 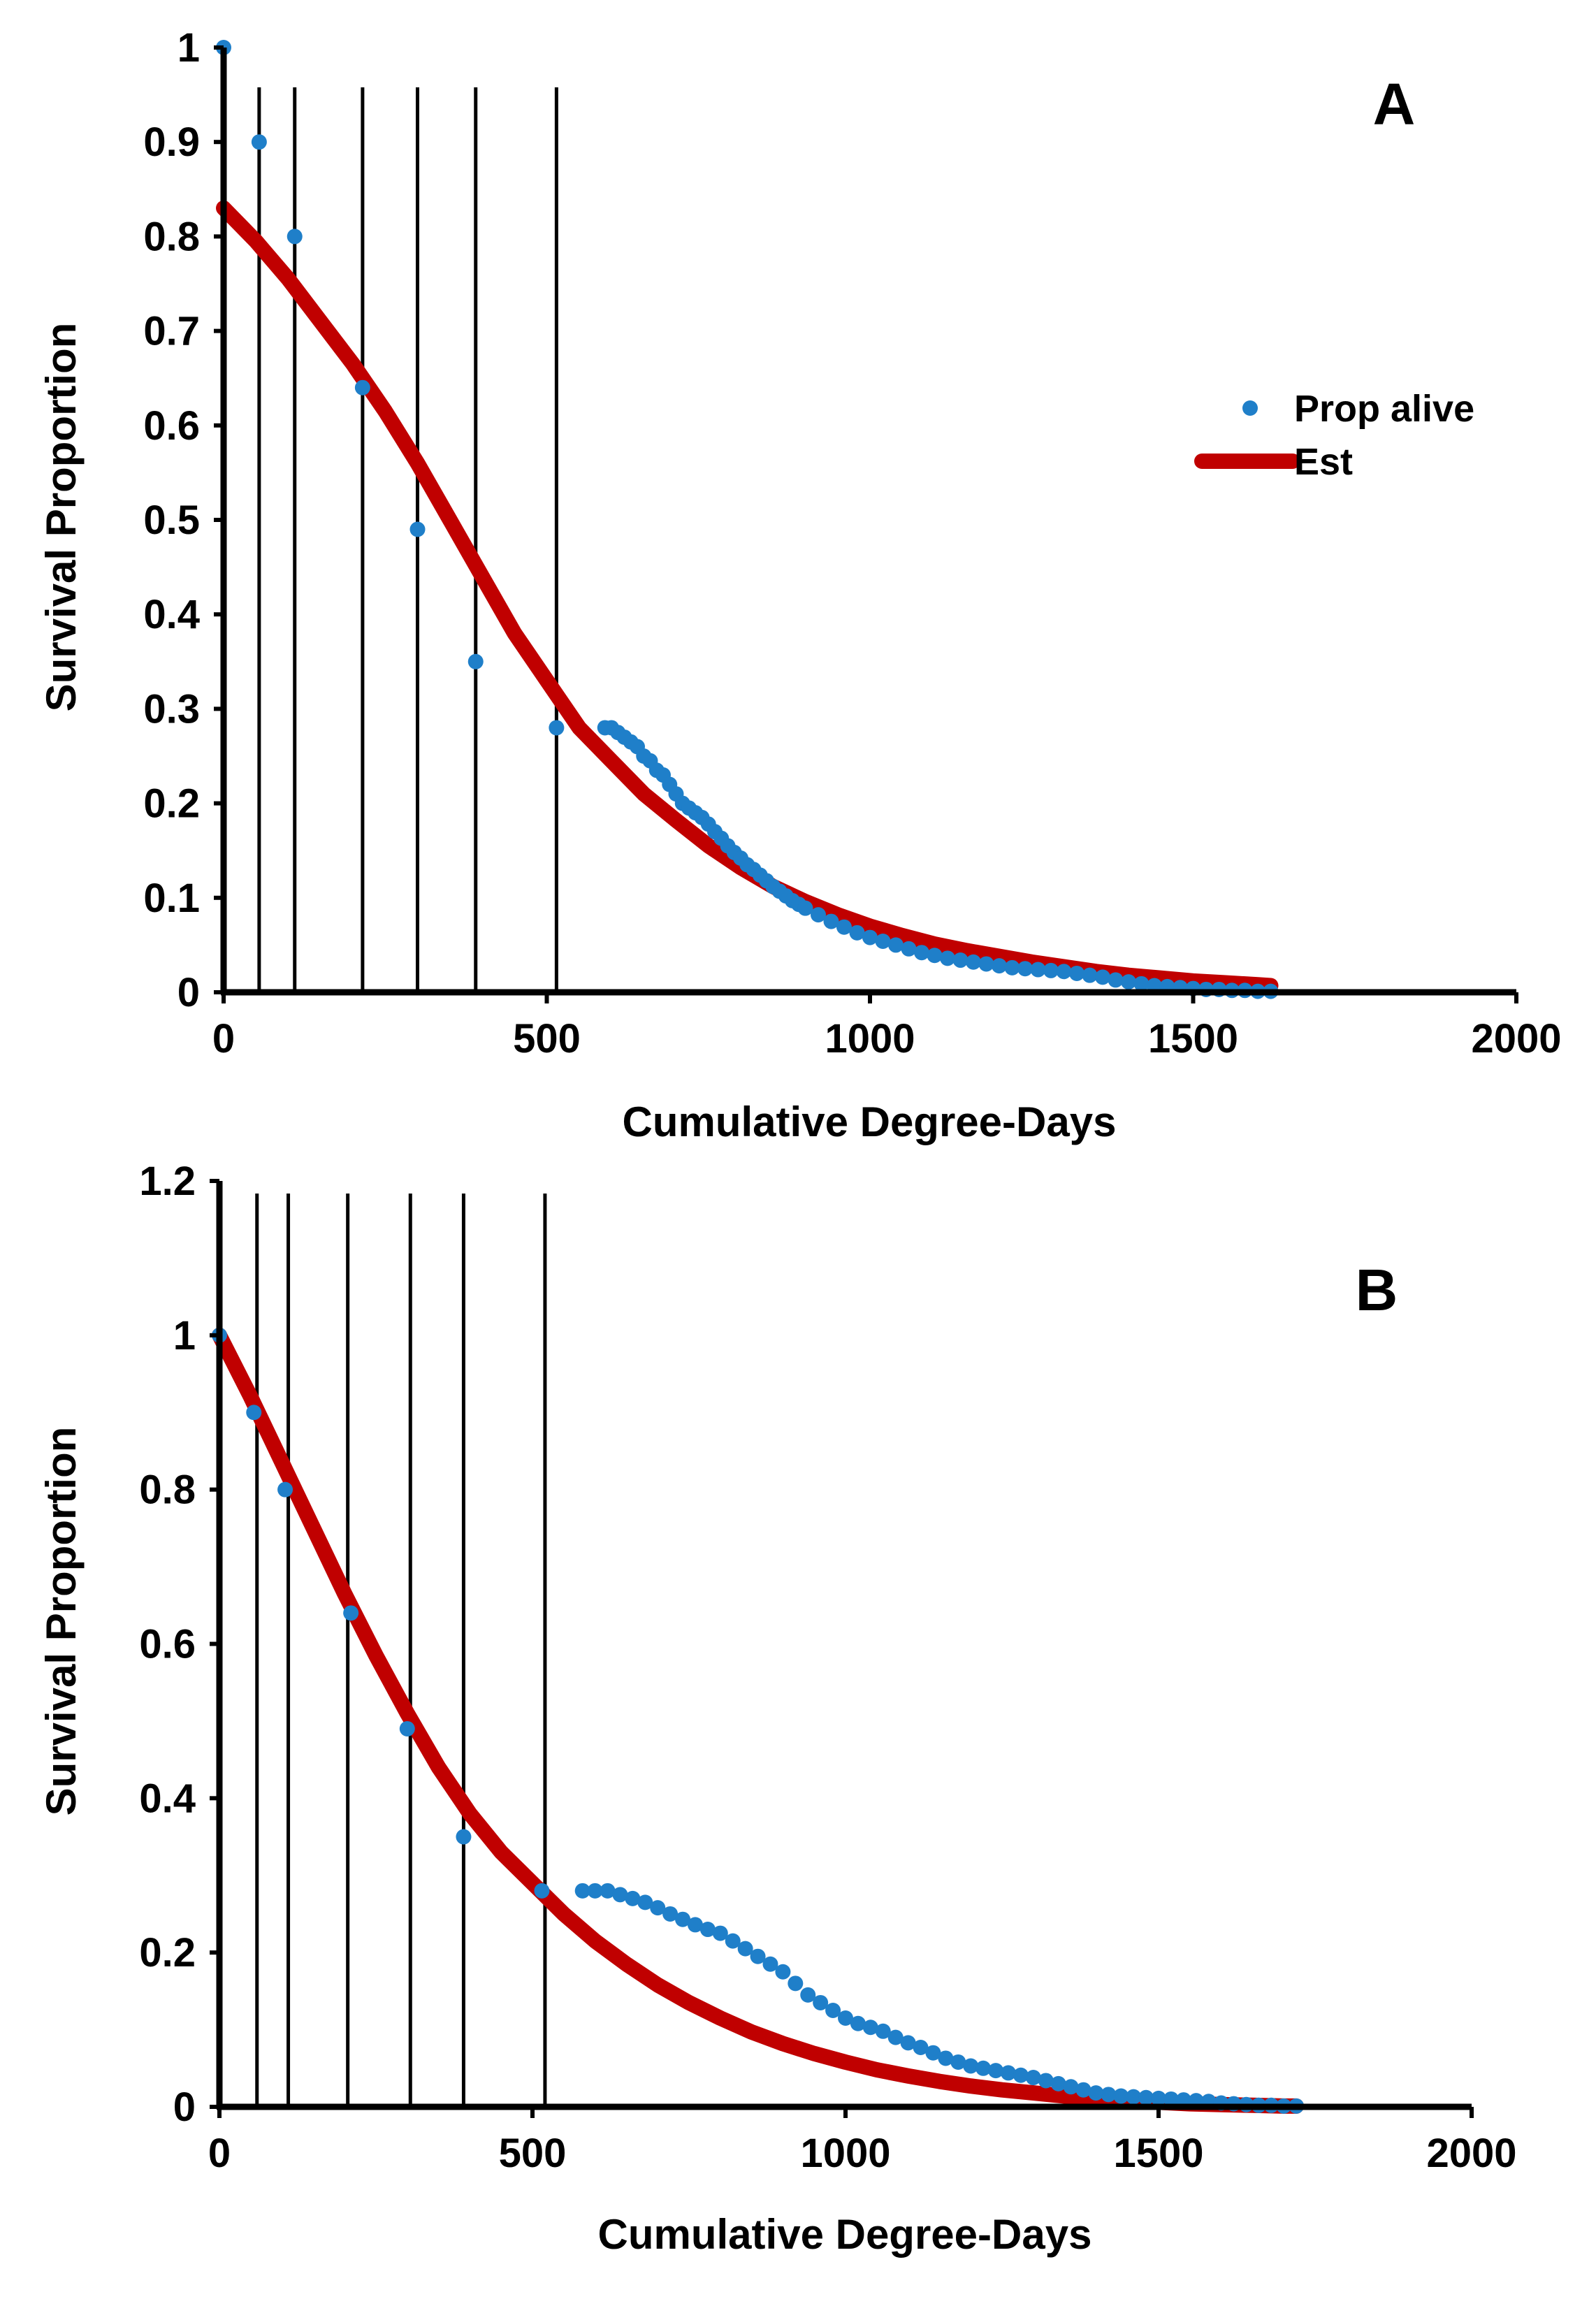 What do you see at coordinates (845, 2153) in the screenshot?
I see `x-tick-label: 1000` at bounding box center [845, 2153].